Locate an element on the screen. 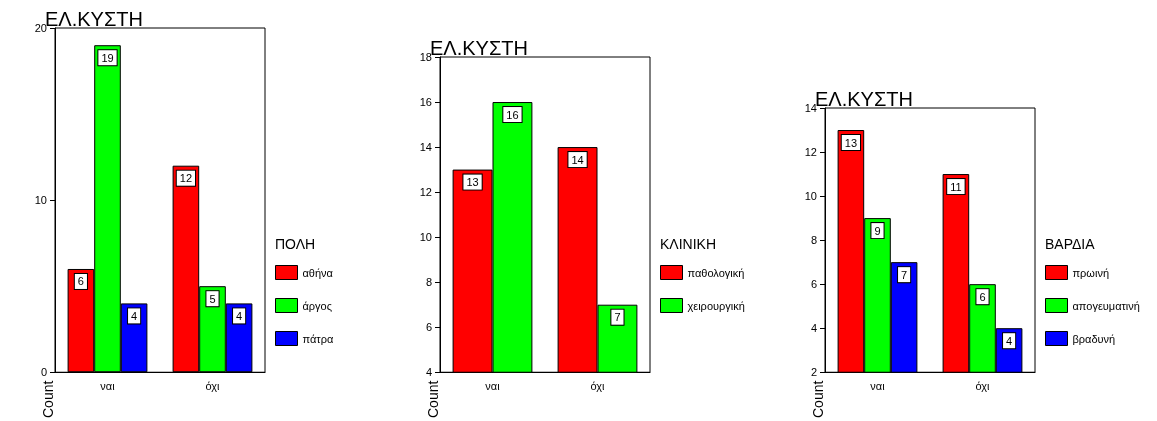 Image resolution: width=1157 pixels, height=421 pixels. y-tick-label: 16 is located at coordinates (425, 102).